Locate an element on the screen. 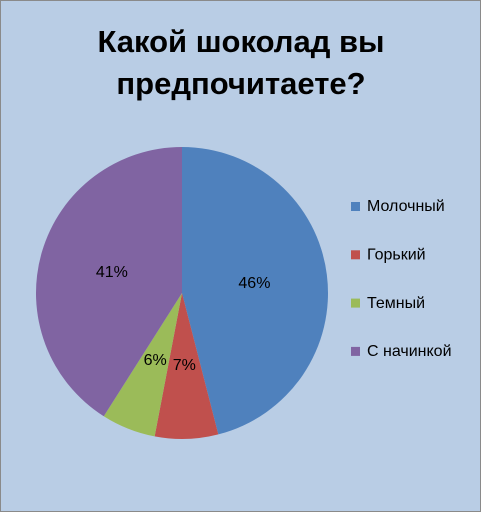 This screenshot has width=481, height=512. value-label: 41% is located at coordinates (112, 272).